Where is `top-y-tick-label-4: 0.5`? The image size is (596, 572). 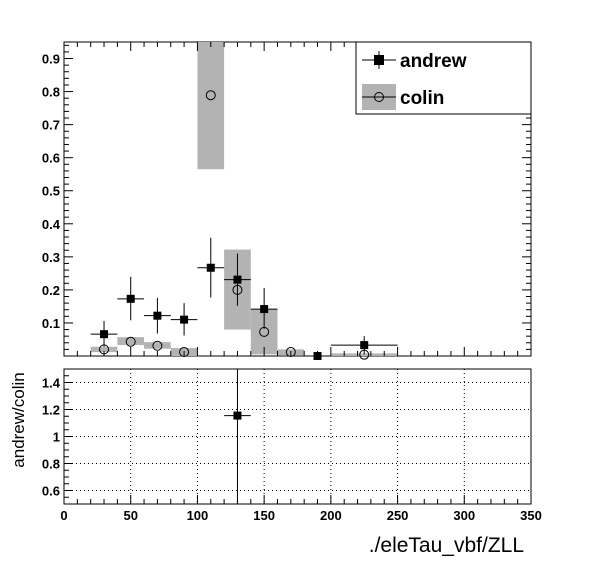 top-y-tick-label-4: 0.5 is located at coordinates (51, 191).